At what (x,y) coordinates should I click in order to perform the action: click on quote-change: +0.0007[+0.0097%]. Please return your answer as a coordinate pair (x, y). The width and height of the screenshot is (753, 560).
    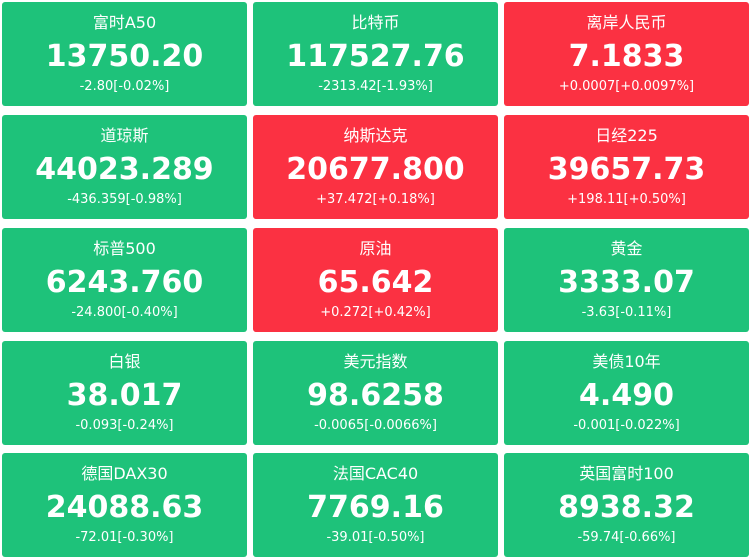
    Looking at the image, I should click on (626, 86).